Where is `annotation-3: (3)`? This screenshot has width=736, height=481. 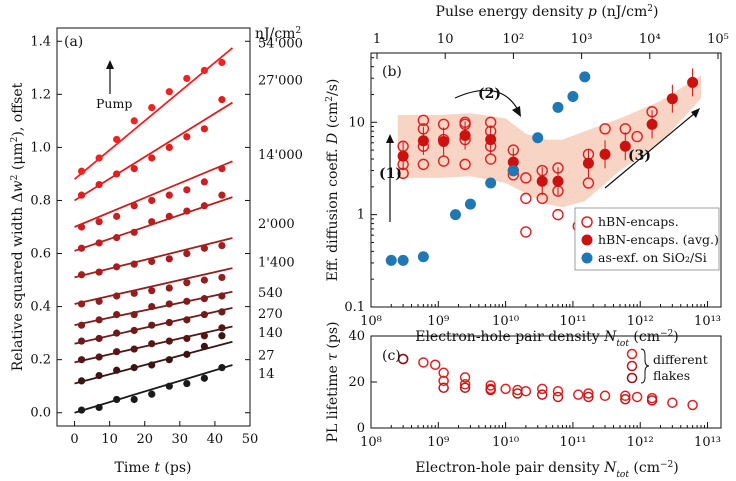
annotation-3: (3) is located at coordinates (639, 156).